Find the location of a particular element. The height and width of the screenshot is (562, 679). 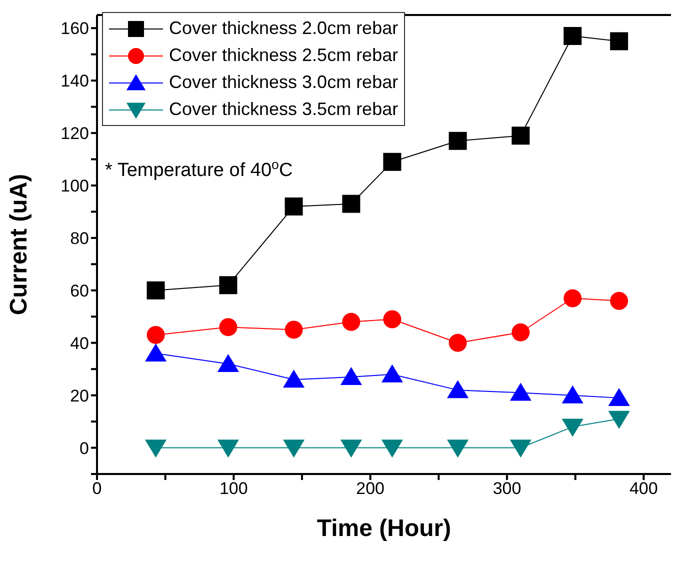

x-tick-label: 300 is located at coordinates (507, 488).